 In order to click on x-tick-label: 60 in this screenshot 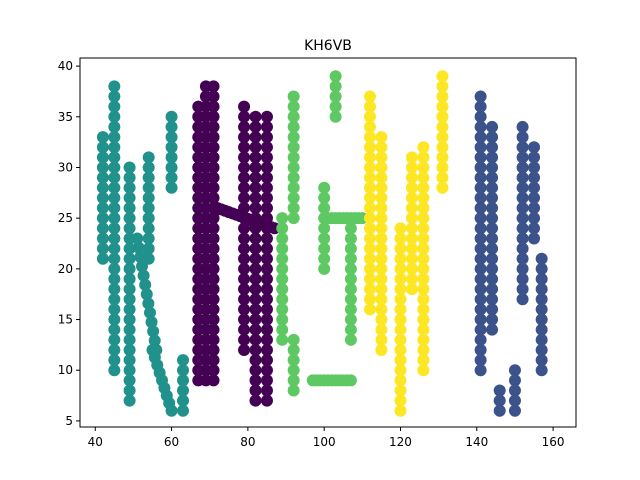, I will do `click(171, 442)`.